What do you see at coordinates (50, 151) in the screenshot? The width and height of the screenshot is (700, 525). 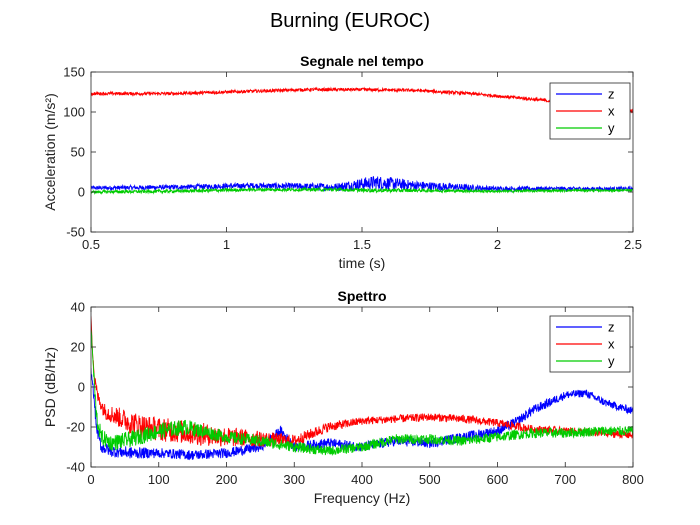 I see `y-axis-label: Acceleration (m/s²)` at bounding box center [50, 151].